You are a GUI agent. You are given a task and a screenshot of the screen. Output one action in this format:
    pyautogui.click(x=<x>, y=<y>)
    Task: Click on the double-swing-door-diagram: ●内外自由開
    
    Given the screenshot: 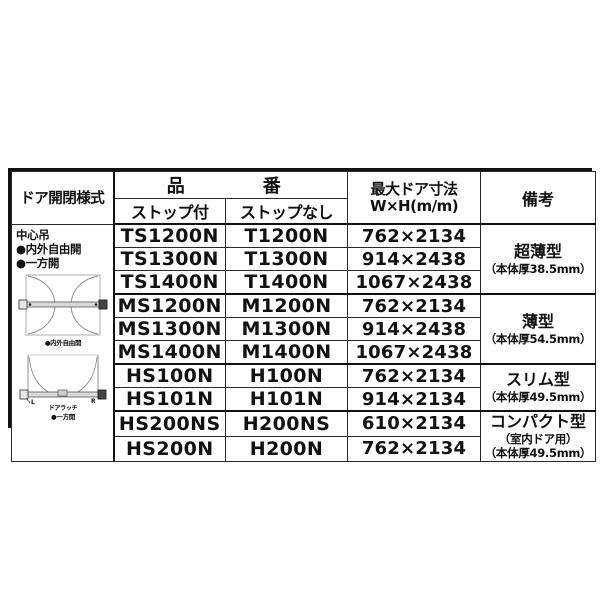 What is the action you would take?
    pyautogui.click(x=63, y=311)
    